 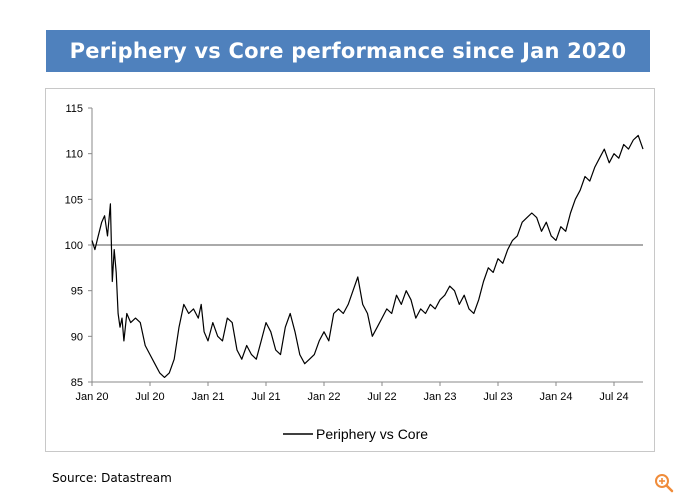 What do you see at coordinates (555, 397) in the screenshot?
I see `x-tick-label: Jan 24` at bounding box center [555, 397].